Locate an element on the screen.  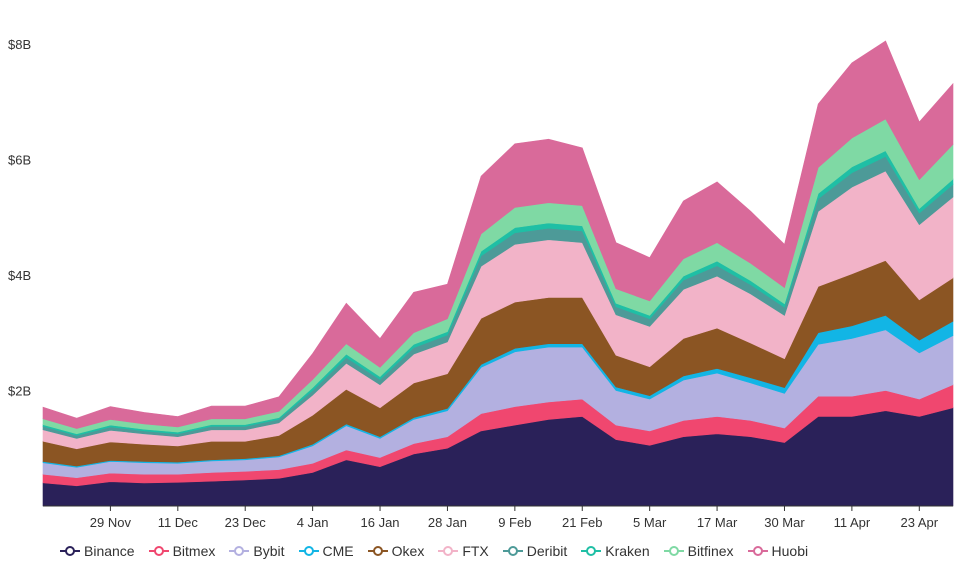
x-tick-label: 11 Dec is located at coordinates (178, 522).